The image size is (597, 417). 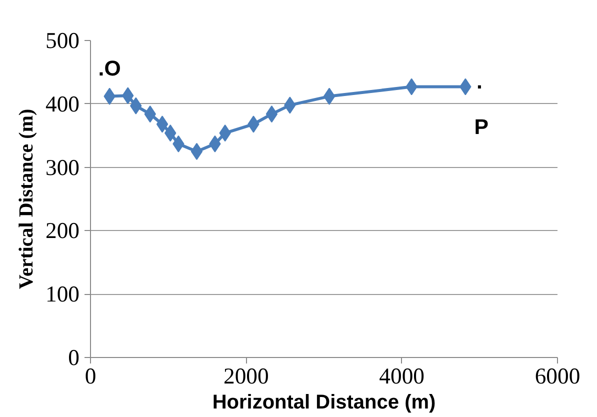 What do you see at coordinates (63, 294) in the screenshot?
I see `y-tick-label: 100` at bounding box center [63, 294].